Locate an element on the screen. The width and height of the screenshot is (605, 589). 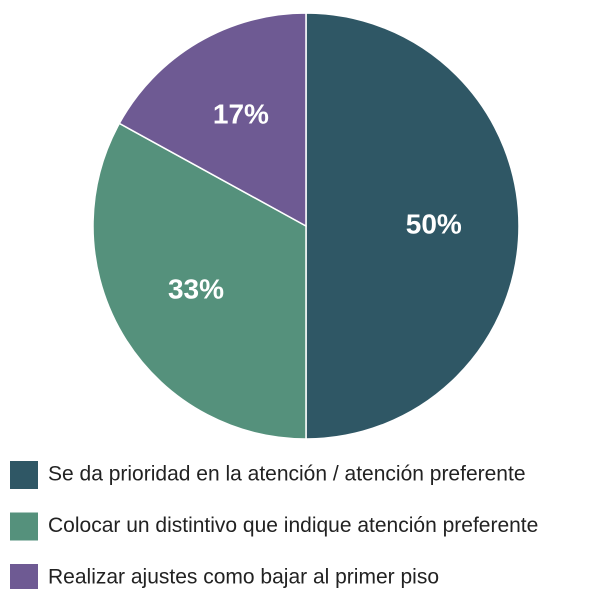
data-label: 33% is located at coordinates (196, 288).